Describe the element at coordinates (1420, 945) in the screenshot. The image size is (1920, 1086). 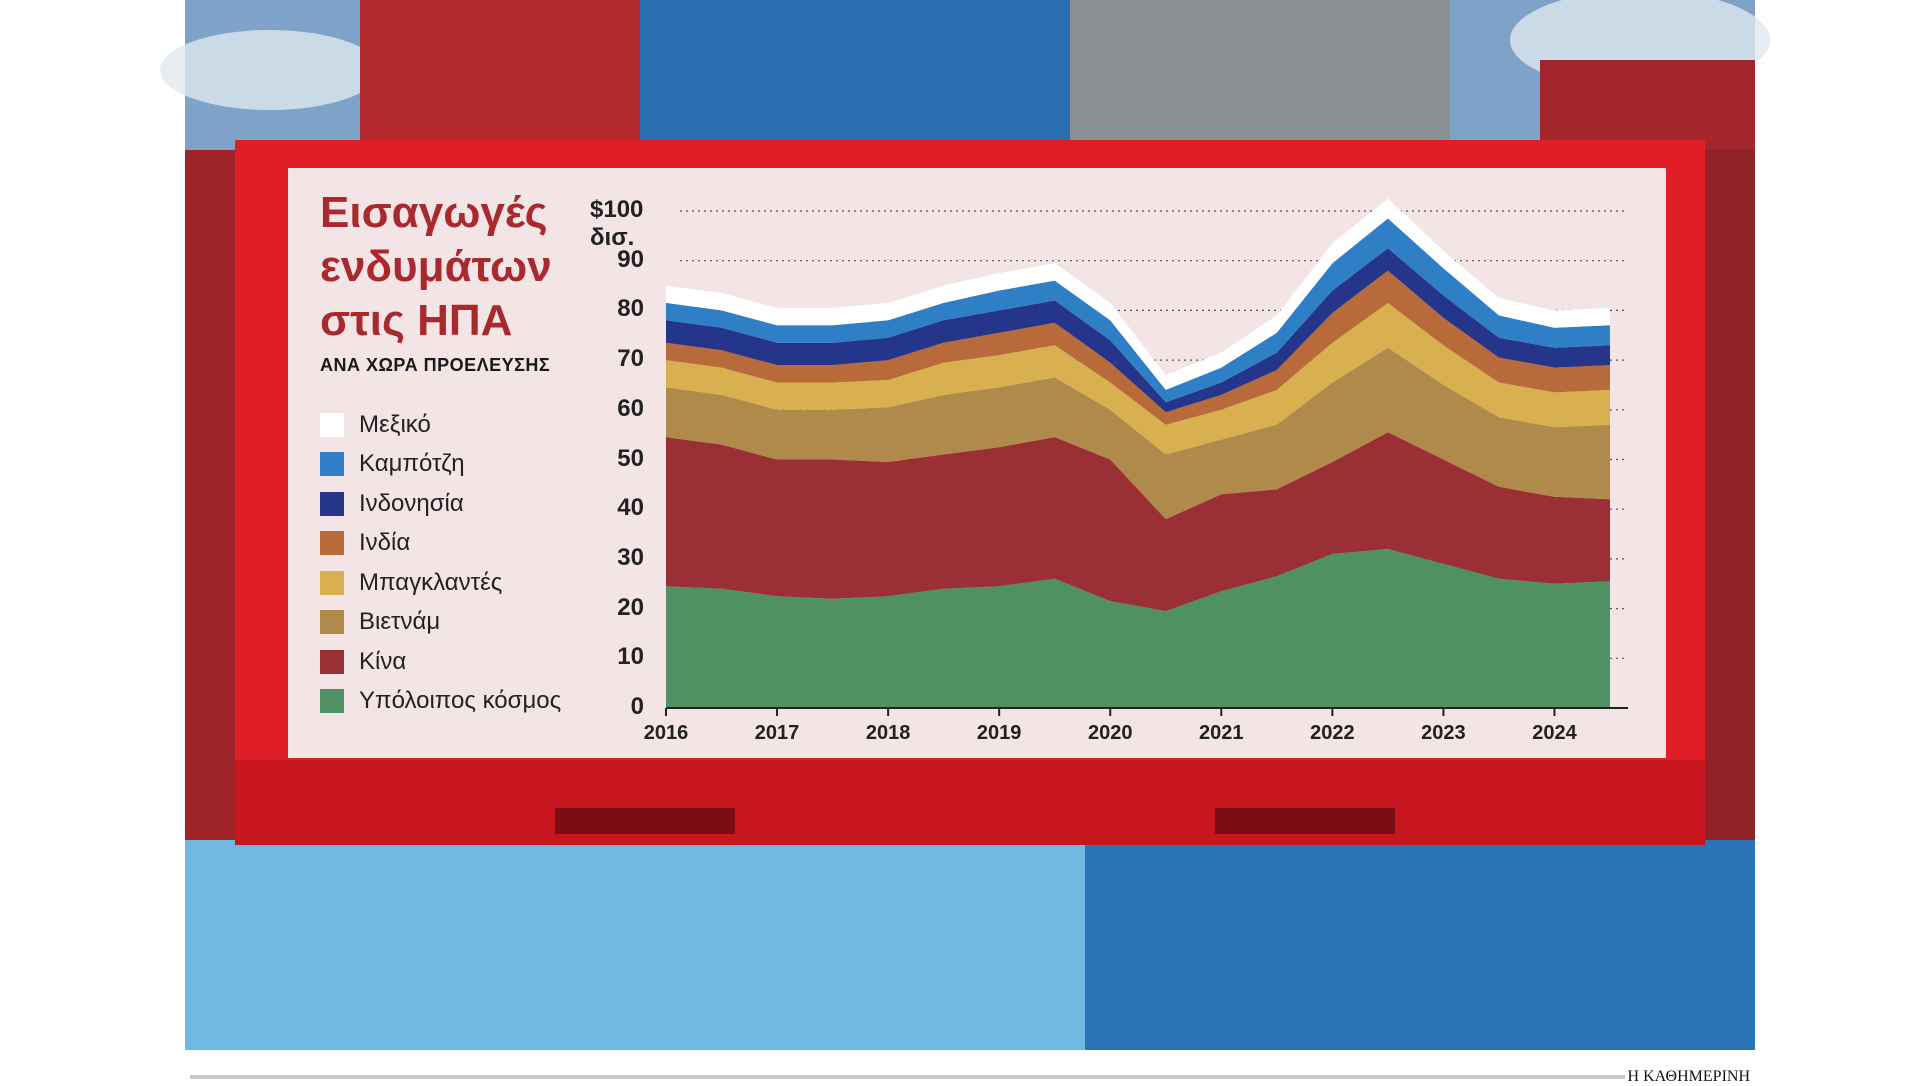
I see `container-blue-bottom` at that location.